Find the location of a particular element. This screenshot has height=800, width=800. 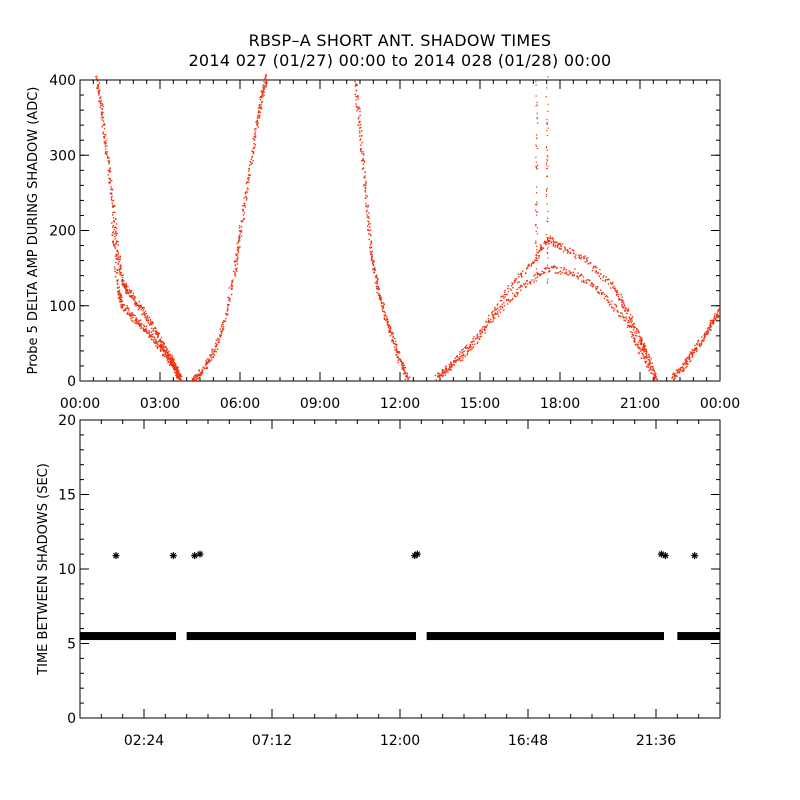

asterisk-stroke is located at coordinates (546, 636).